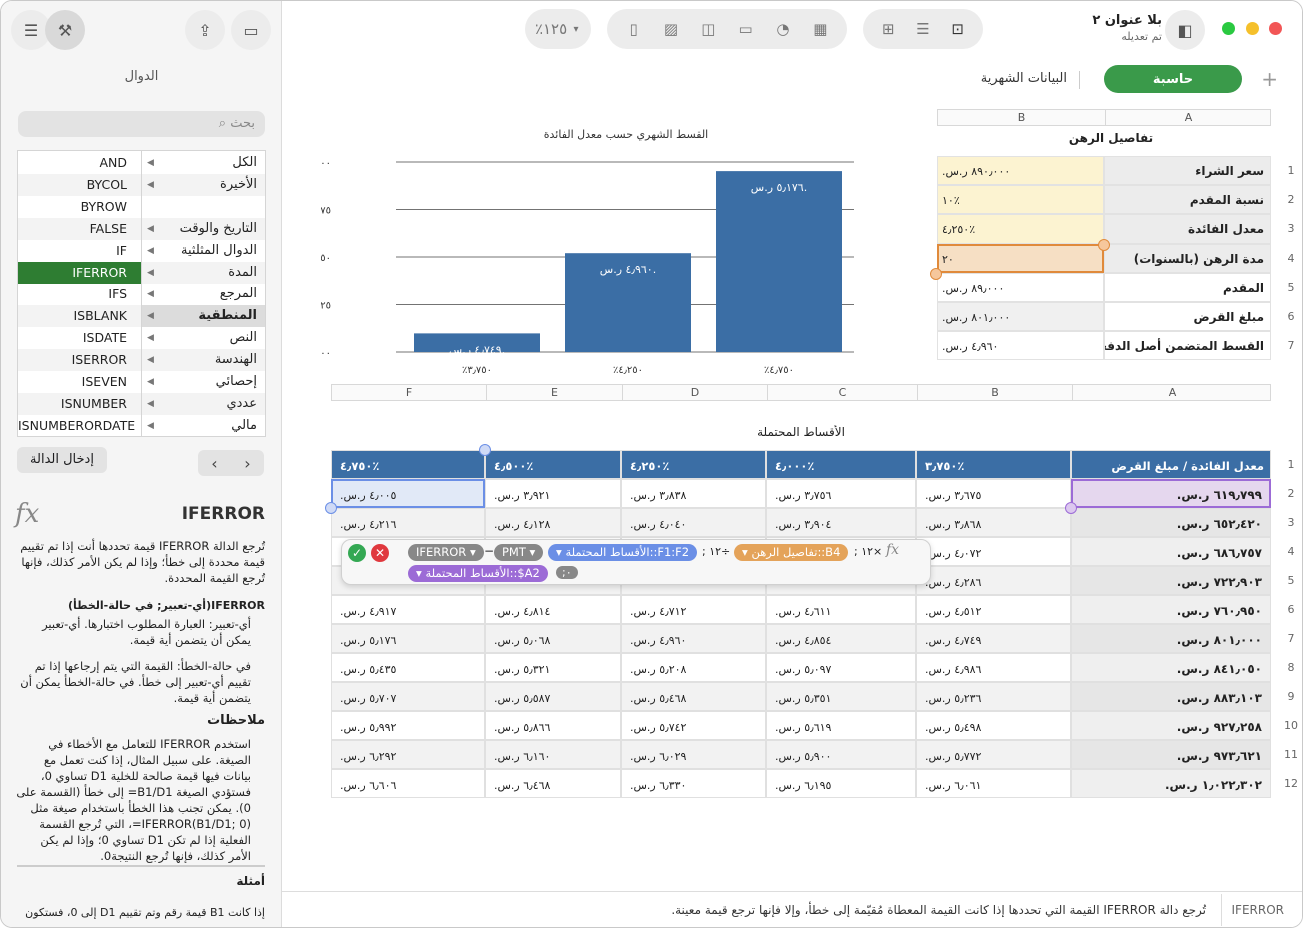 Image resolution: width=1303 pixels, height=928 pixels. I want to click on row-number: 8, so click(1291, 667).